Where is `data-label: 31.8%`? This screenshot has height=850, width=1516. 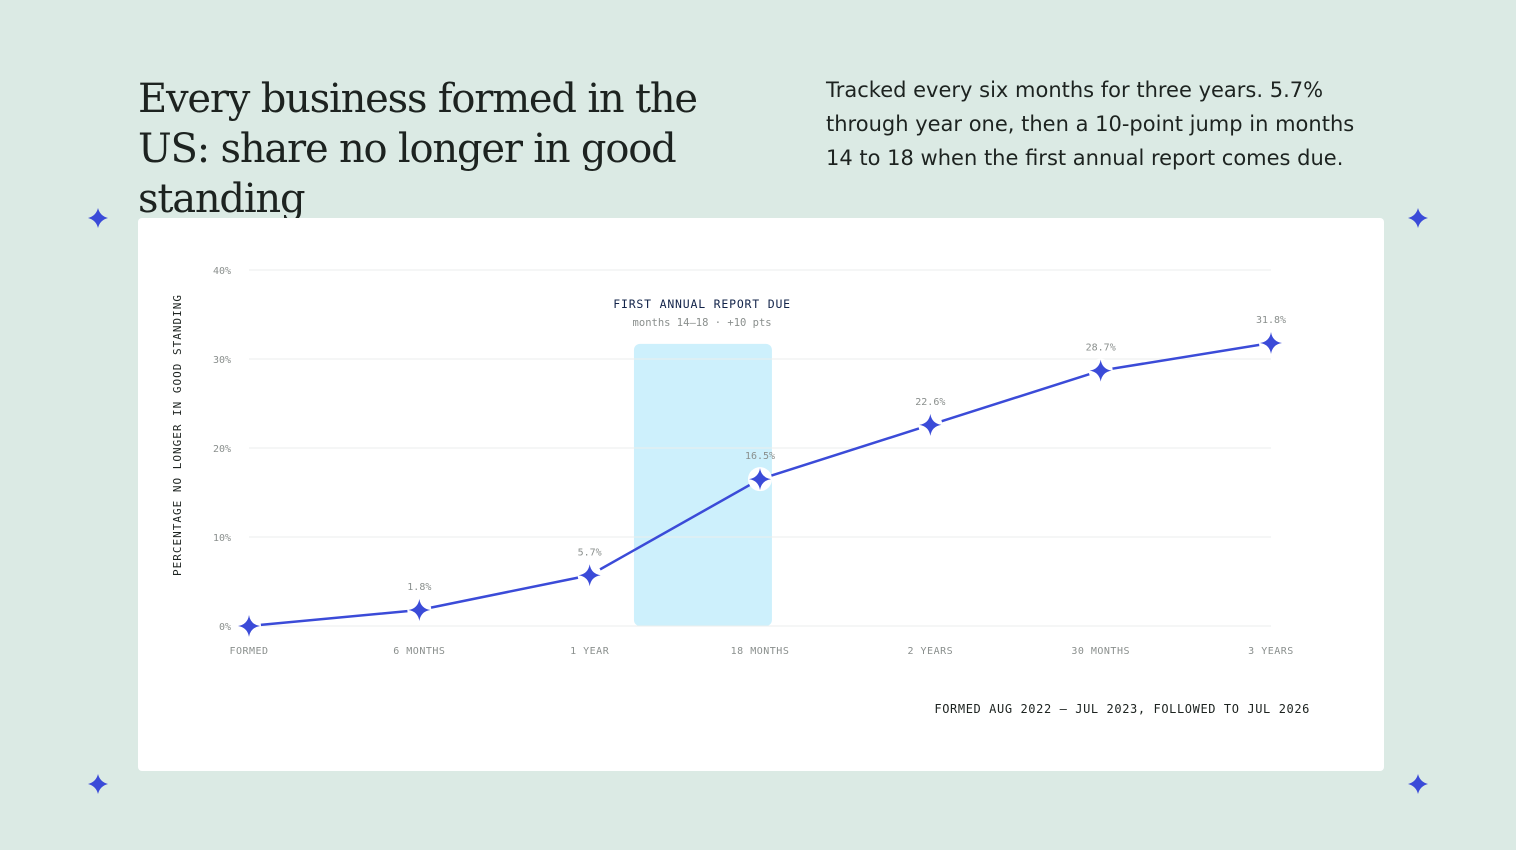
data-label: 31.8% is located at coordinates (1271, 320).